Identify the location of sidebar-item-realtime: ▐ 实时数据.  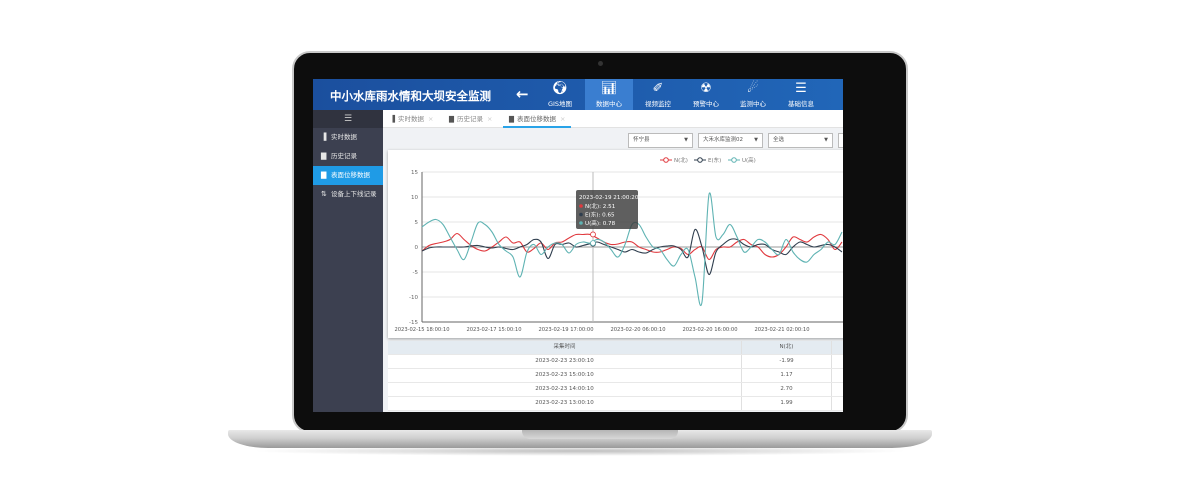
(348, 137).